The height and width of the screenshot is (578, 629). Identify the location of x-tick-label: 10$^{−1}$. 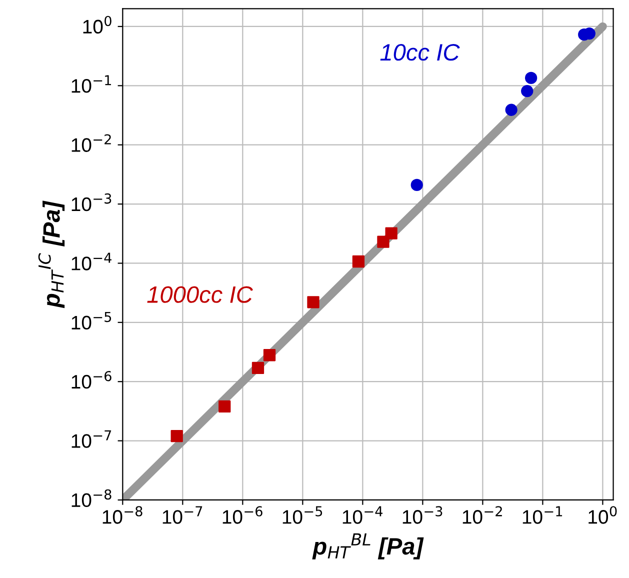
(542, 515).